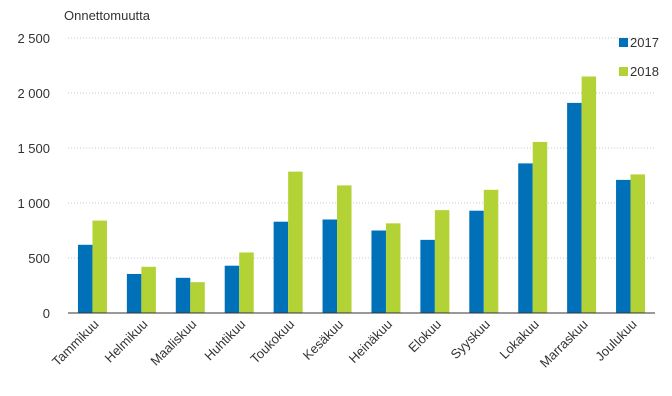  Describe the element at coordinates (33, 203) in the screenshot. I see `y-tick-label: 1 000` at that location.